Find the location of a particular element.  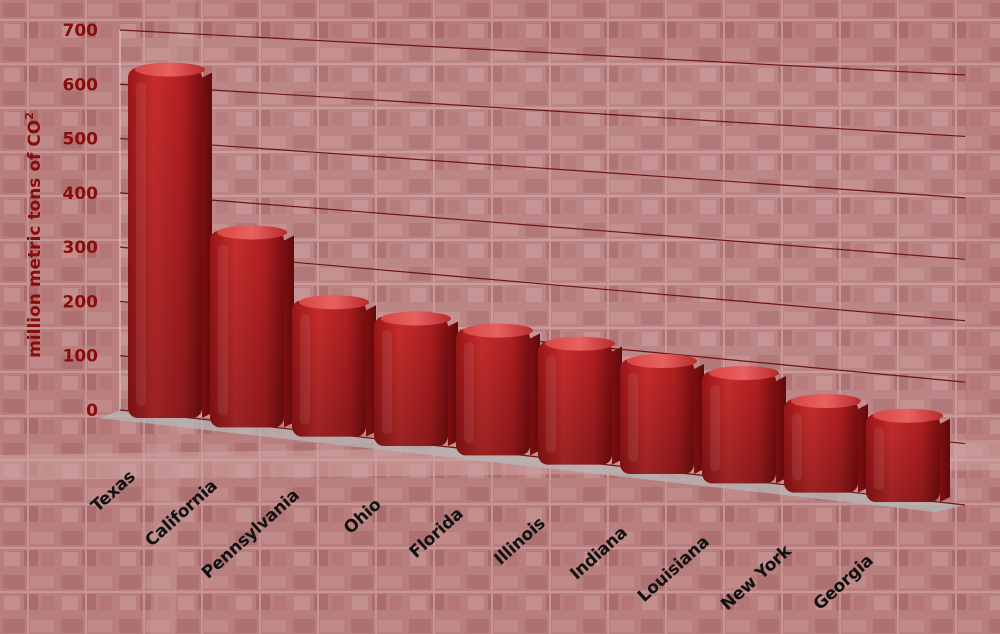

y-axis-tick-labels: 0 100 200 300 400 500 600 700 is located at coordinates (81, 221).